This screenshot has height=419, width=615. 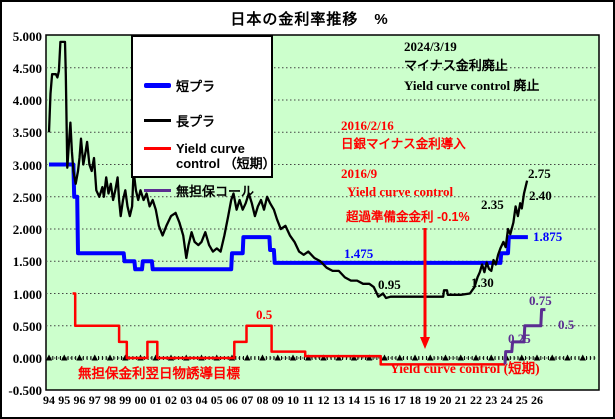 What do you see at coordinates (399, 400) in the screenshot?
I see `x-axis-label: 17` at bounding box center [399, 400].